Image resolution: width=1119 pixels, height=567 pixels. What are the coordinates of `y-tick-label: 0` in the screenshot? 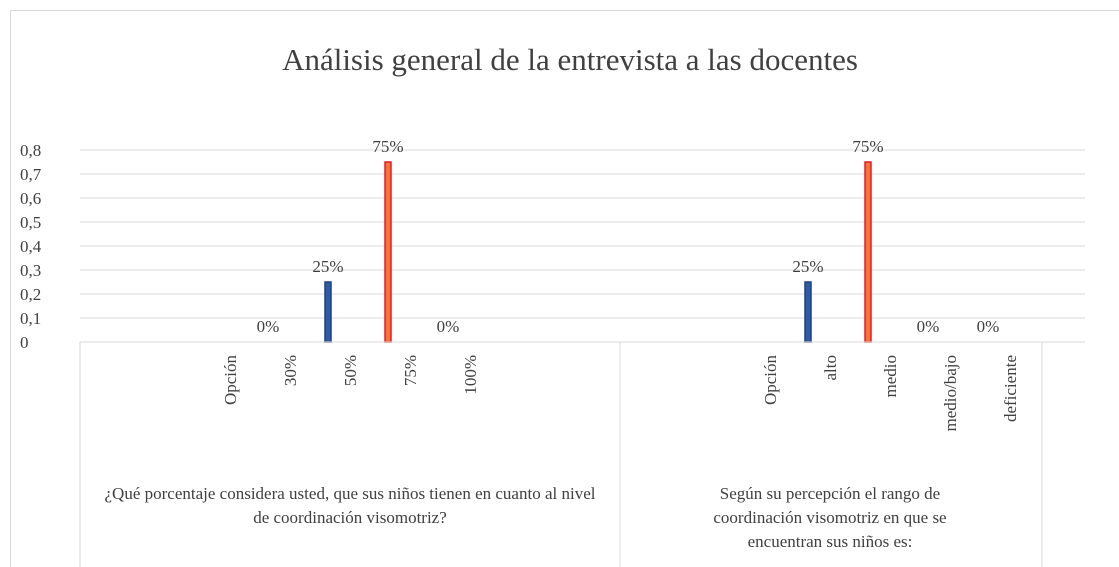 It's located at (24, 342).